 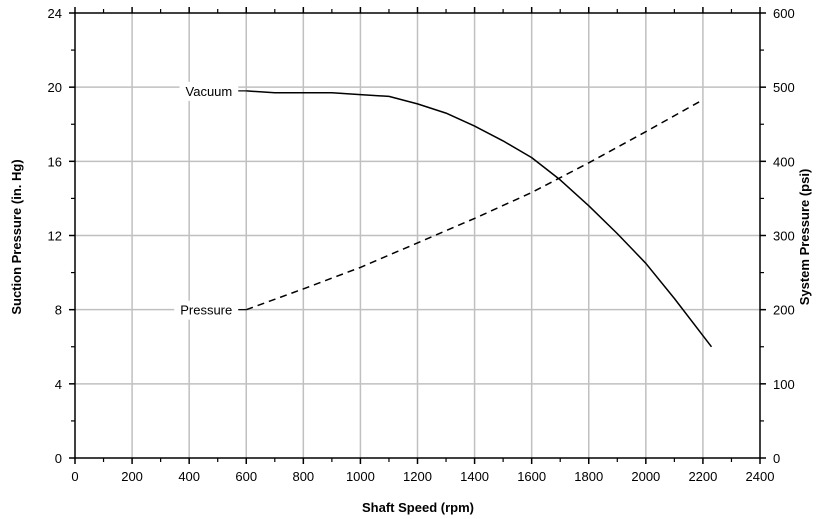 What do you see at coordinates (58, 310) in the screenshot?
I see `y-left-tick-label: 8` at bounding box center [58, 310].